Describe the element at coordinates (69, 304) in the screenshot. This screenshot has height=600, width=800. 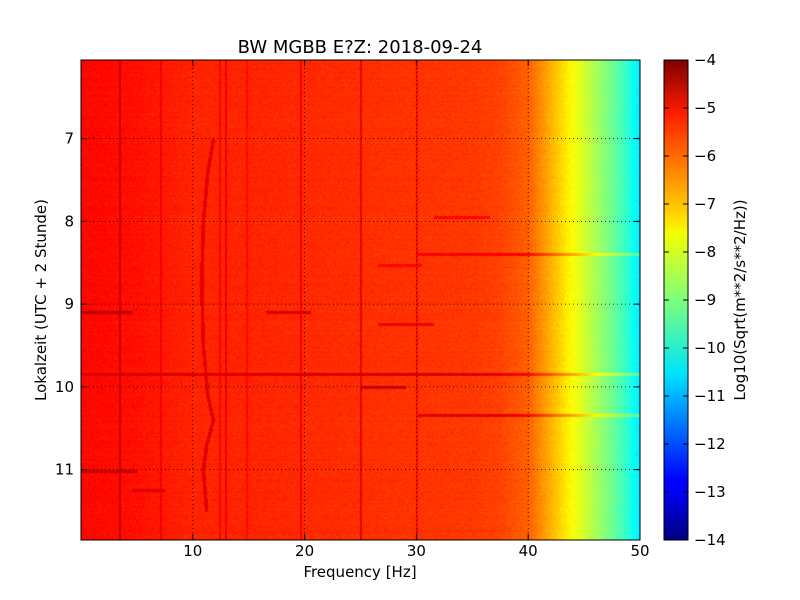
I see `y-tick-label: 9` at that location.